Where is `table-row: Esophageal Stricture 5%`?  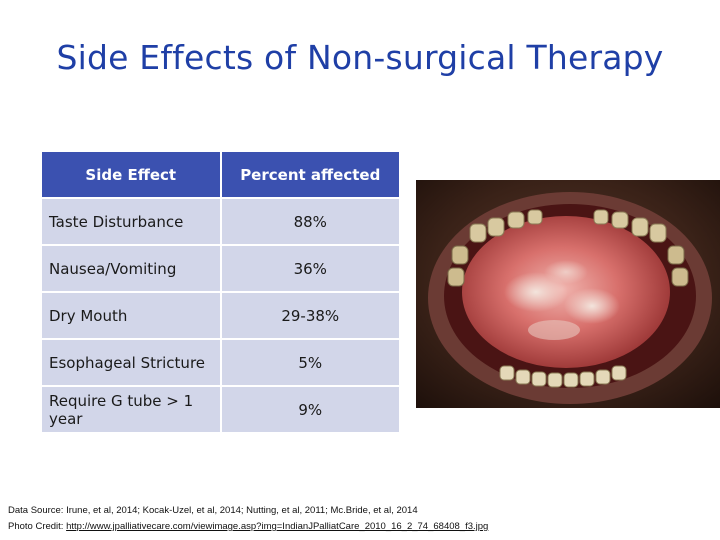
table-row: Esophageal Stricture 5% is located at coordinates (220, 362).